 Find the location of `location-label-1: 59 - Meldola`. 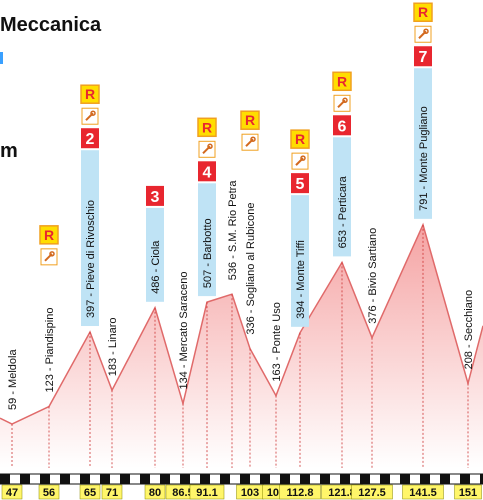

location-label-1: 59 - Meldola is located at coordinates (13, 379).